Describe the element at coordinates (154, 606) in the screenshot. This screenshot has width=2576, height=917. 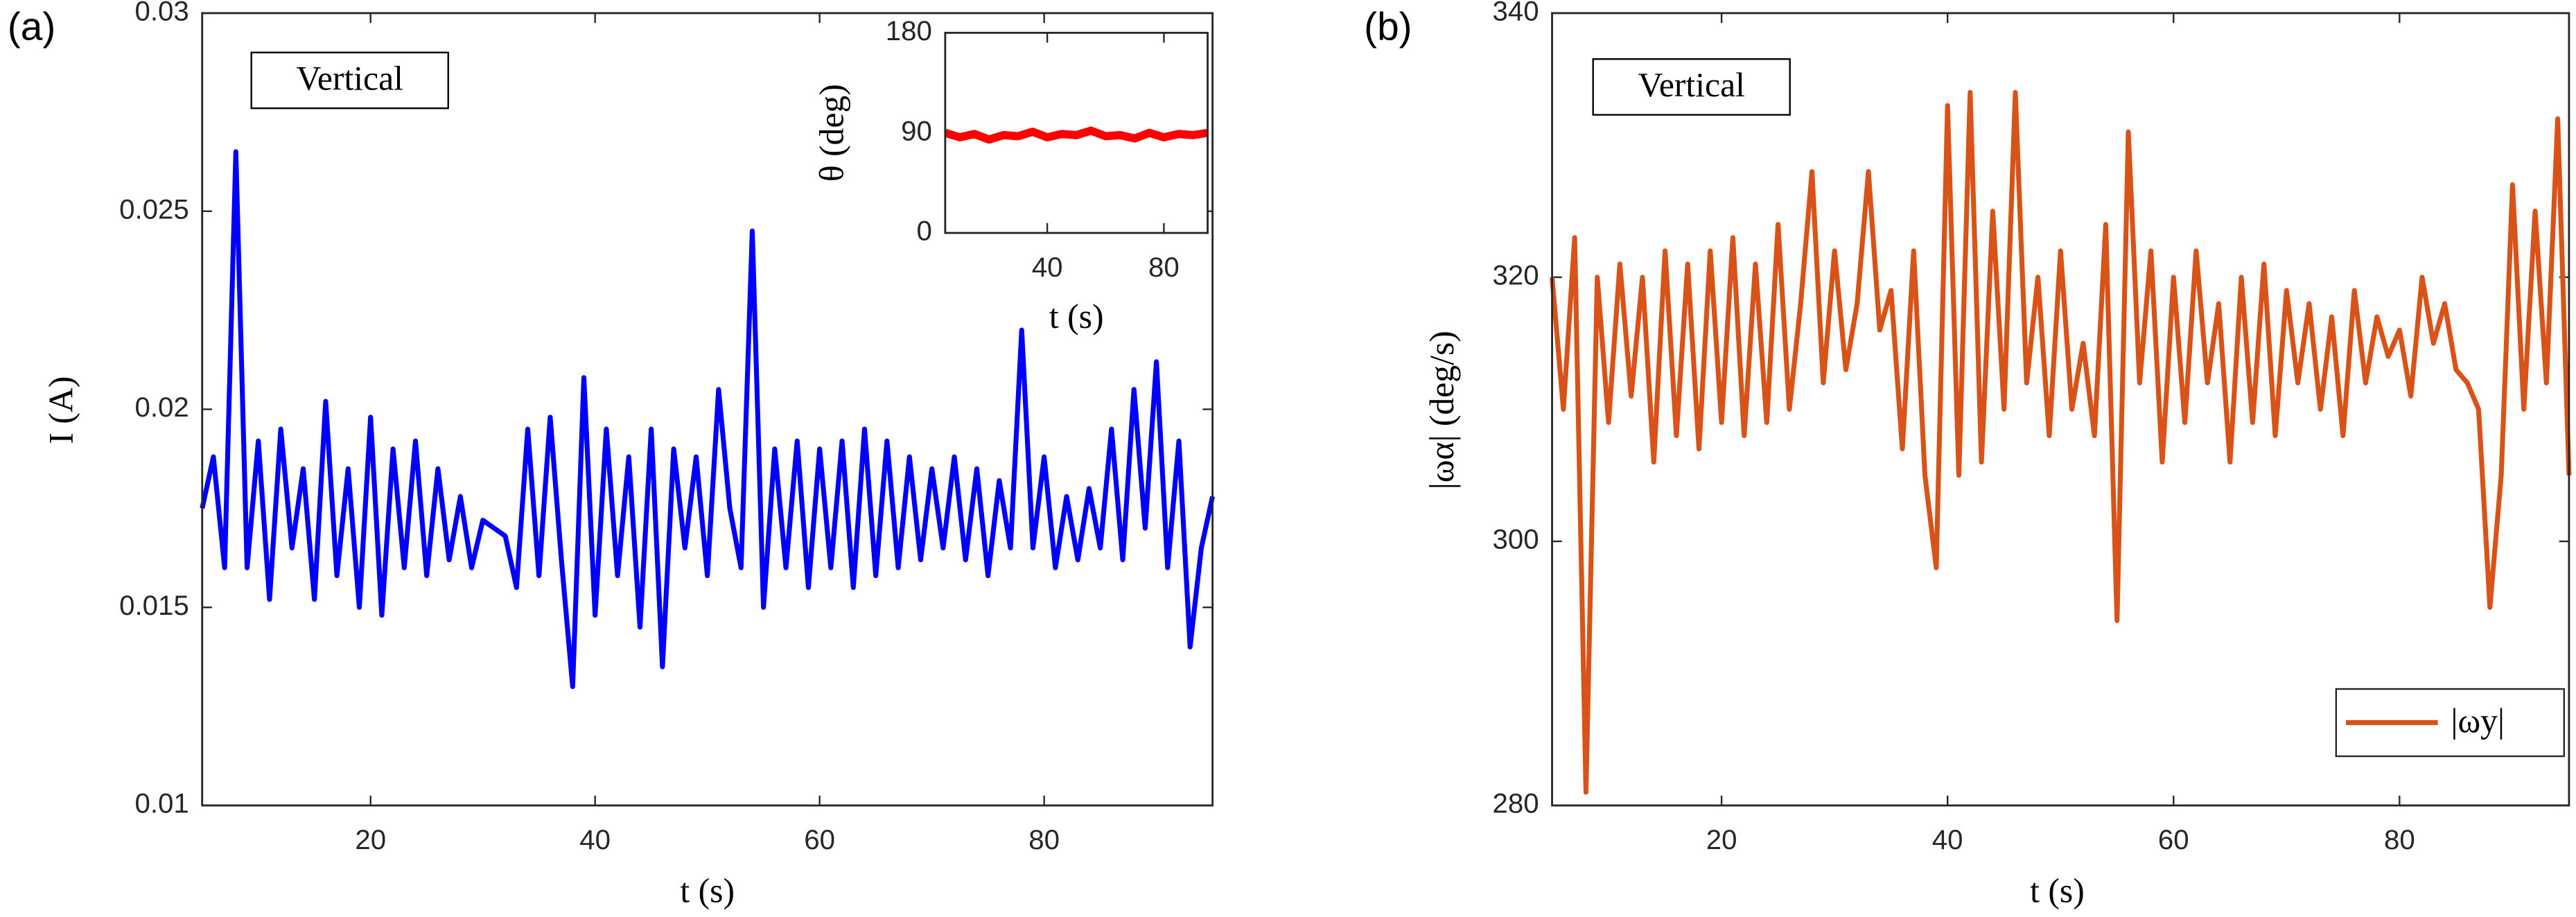
I see `y-tick-label: 0.015` at that location.